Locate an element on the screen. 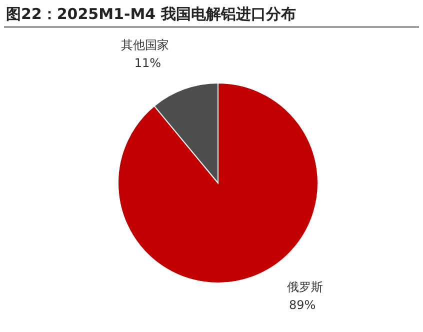 The image size is (423, 332). data-label: 89% is located at coordinates (302, 305).